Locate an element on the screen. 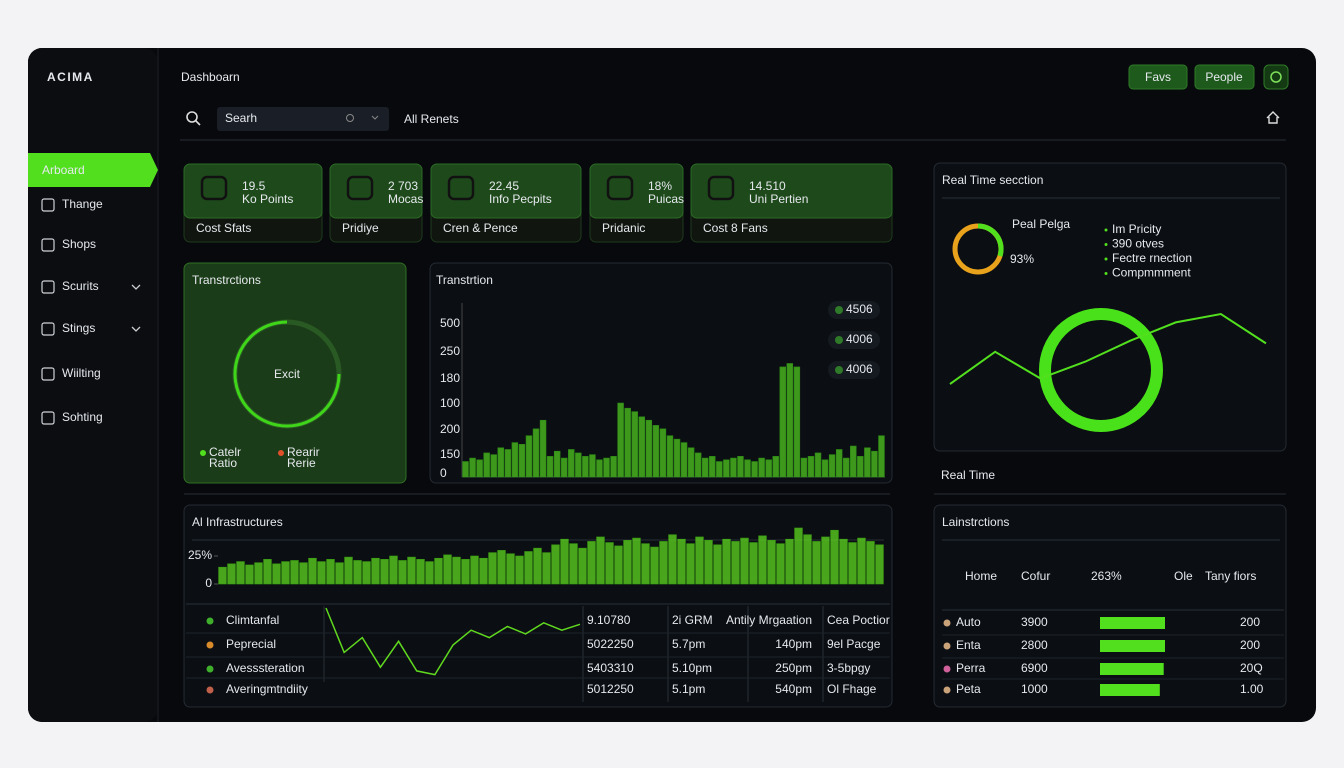 The image size is (1344, 768). stat-label: Ko Points is located at coordinates (267, 199).